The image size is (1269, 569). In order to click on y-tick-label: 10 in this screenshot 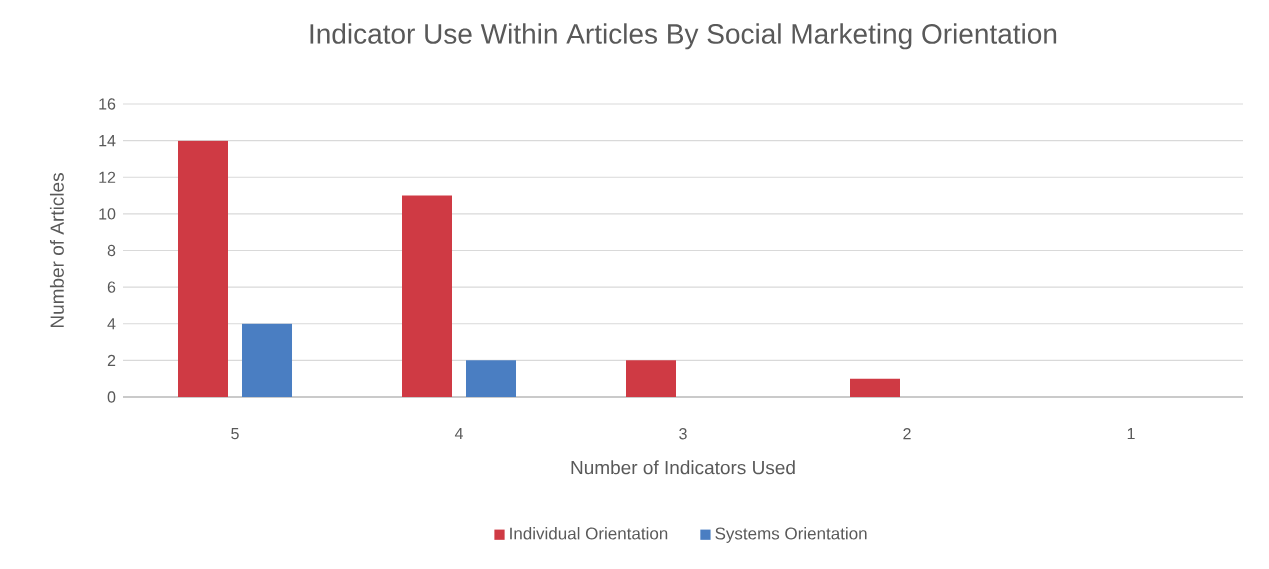, I will do `click(107, 214)`.